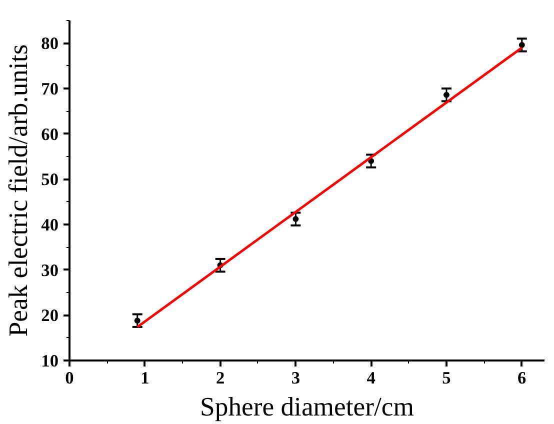  What do you see at coordinates (522, 378) in the screenshot?
I see `x-tick-label: 6` at bounding box center [522, 378].